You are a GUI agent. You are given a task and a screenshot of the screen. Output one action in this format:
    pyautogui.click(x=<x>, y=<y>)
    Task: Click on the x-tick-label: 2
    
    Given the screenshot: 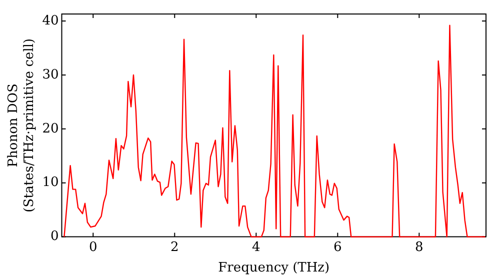 What is the action you would take?
    pyautogui.click(x=174, y=247)
    